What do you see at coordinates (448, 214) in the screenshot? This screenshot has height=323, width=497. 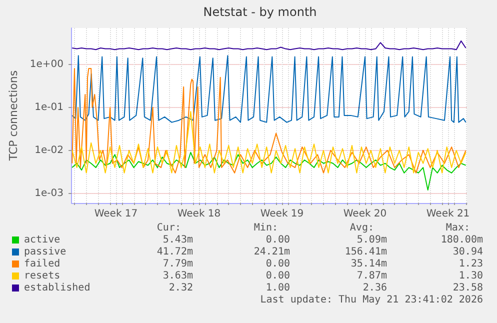 I see `x-tick-label: Week 21` at bounding box center [448, 214].